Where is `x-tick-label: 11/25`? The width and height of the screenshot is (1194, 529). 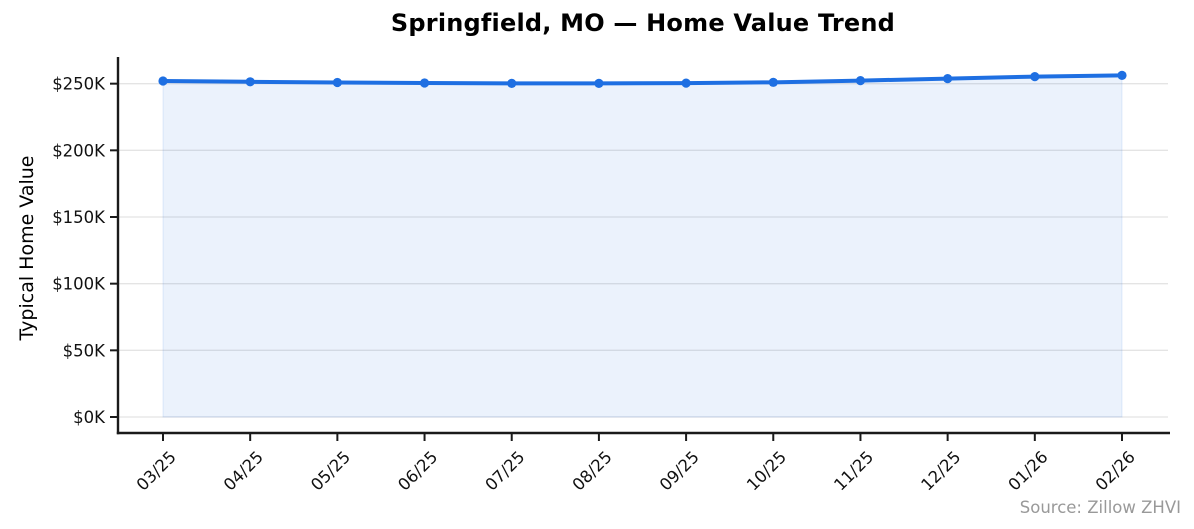
x-tick-label: 11/25 is located at coordinates (853, 470).